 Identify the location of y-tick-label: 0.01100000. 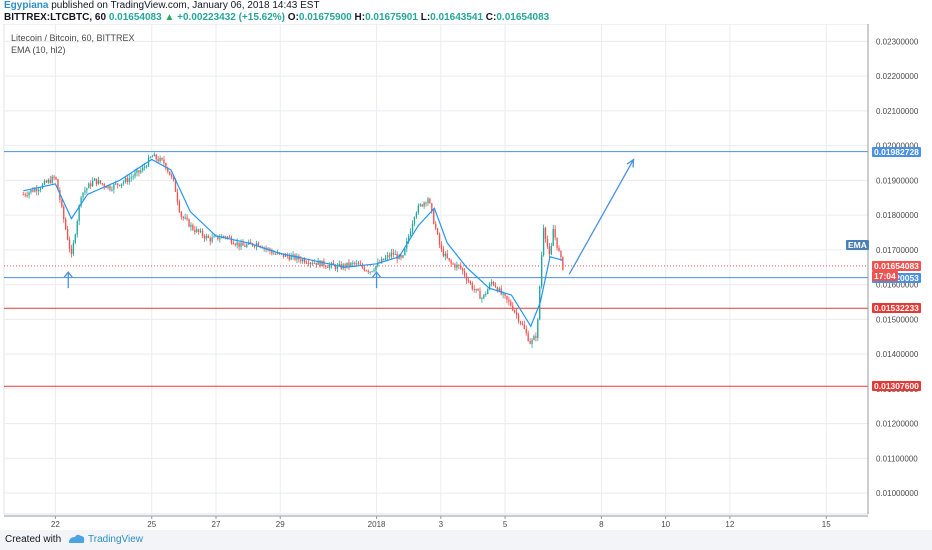
(897, 458).